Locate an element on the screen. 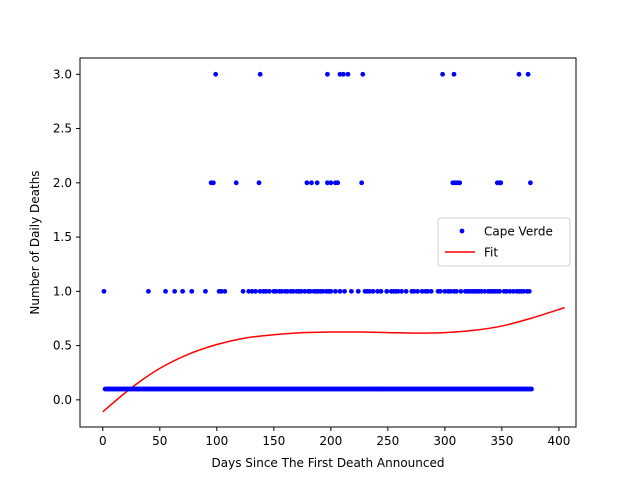  x-tick-label: 400 is located at coordinates (558, 441).